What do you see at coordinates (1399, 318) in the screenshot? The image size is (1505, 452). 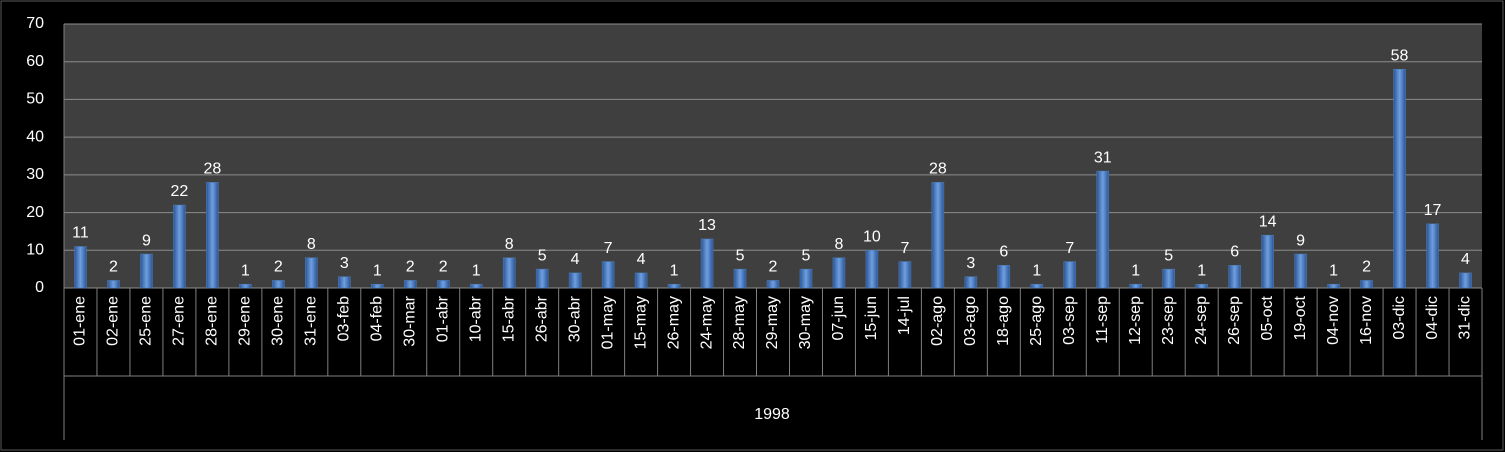 I see `x-tick-label: 03-dic` at bounding box center [1399, 318].